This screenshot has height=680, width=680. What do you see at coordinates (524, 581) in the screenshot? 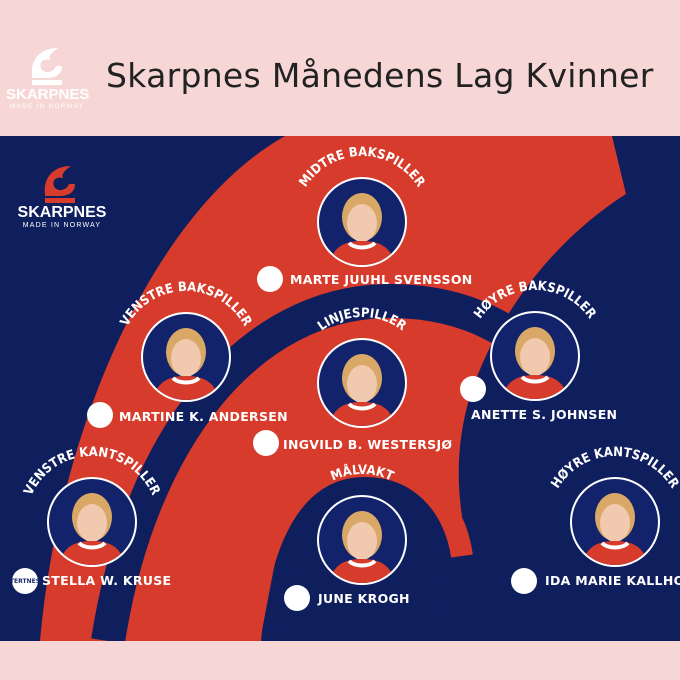
I see `club-logo-round-icon` at bounding box center [524, 581].